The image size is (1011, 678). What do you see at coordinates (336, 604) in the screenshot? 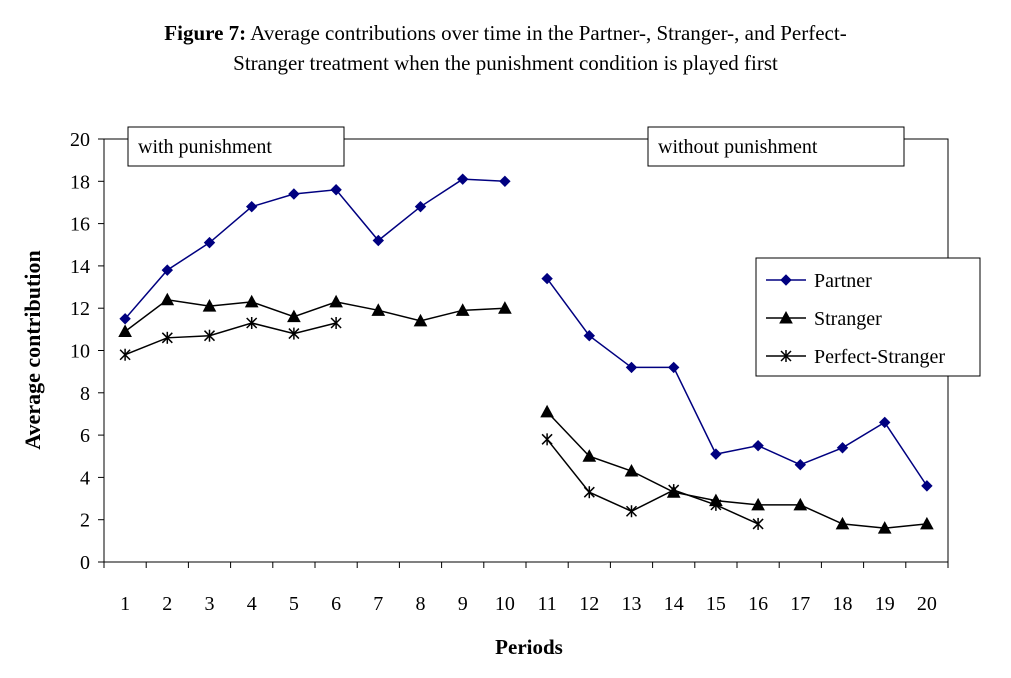
I see `x-tick-label: 6` at bounding box center [336, 604].